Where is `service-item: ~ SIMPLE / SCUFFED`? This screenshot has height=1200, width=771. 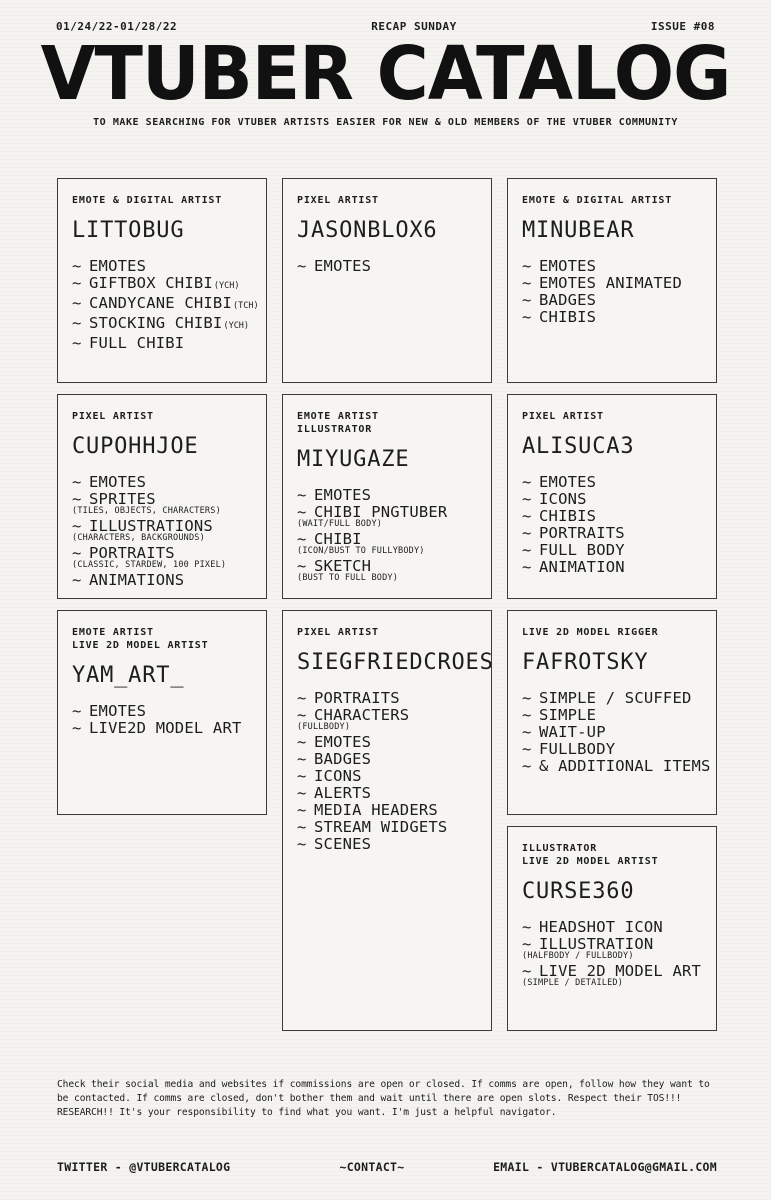
service-item: ~ SIMPLE / SCUFFED is located at coordinates (612, 698).